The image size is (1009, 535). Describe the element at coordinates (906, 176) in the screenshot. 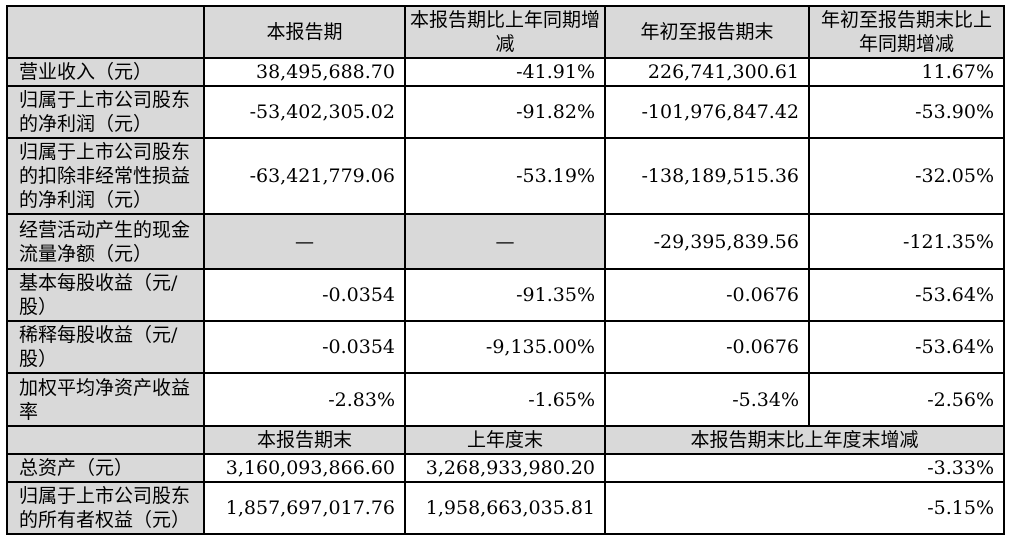

I see `cell-value: -32.05%` at that location.